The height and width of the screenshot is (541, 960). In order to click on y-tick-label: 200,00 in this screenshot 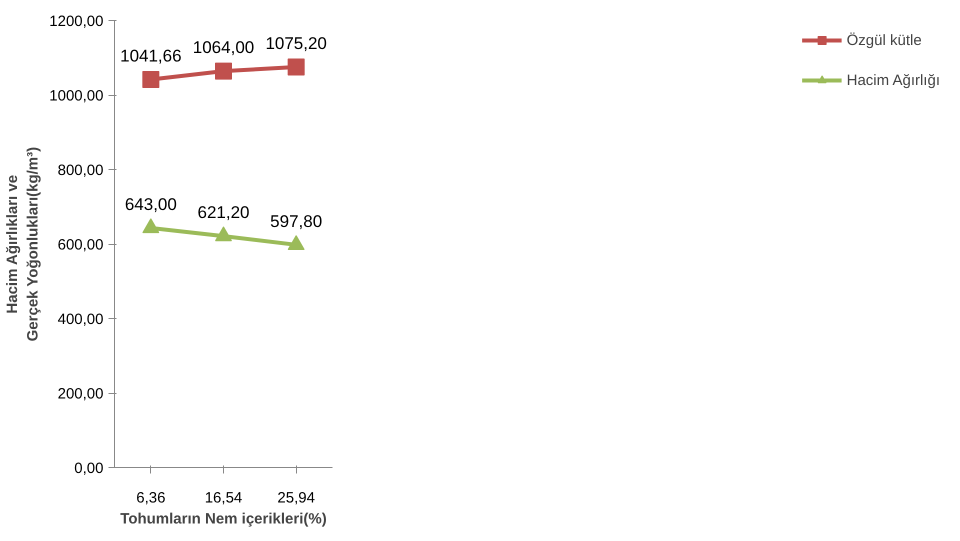, I will do `click(81, 394)`.